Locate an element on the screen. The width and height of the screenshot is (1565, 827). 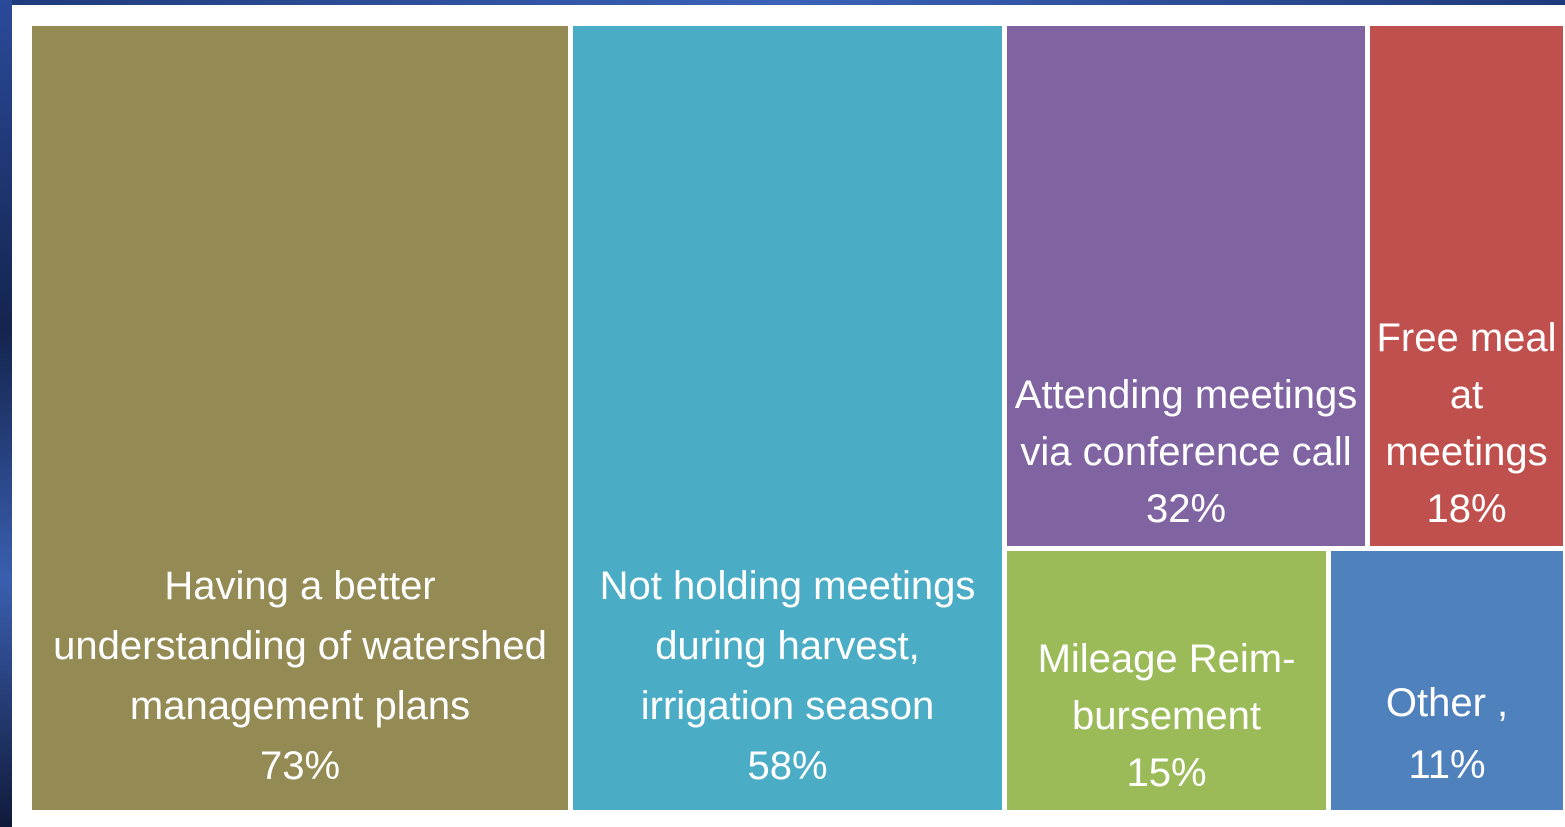
value-label: 32% is located at coordinates (1186, 509).